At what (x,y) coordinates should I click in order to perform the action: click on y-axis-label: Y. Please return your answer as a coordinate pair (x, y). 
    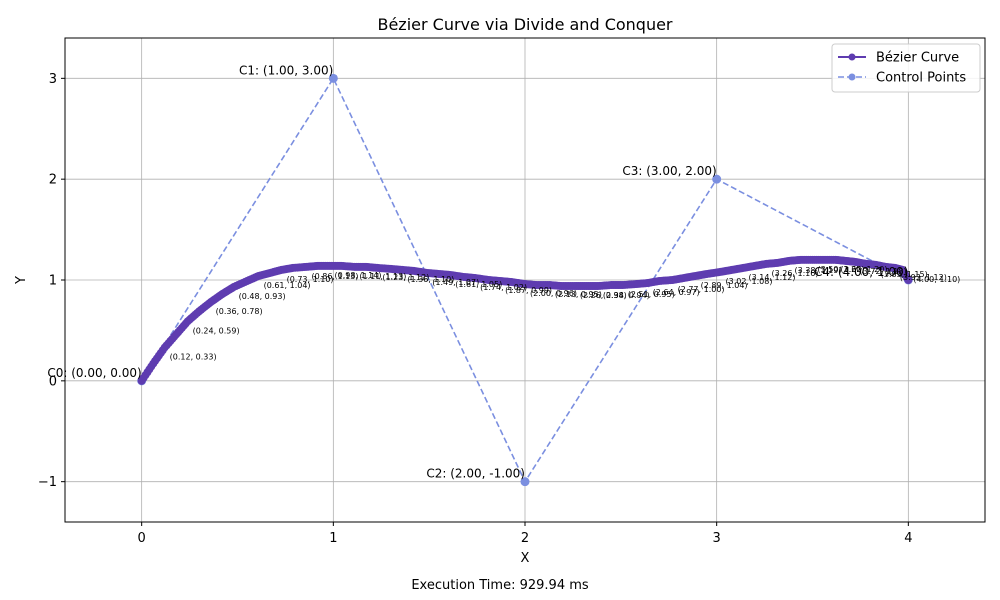
    Looking at the image, I should click on (21, 280).